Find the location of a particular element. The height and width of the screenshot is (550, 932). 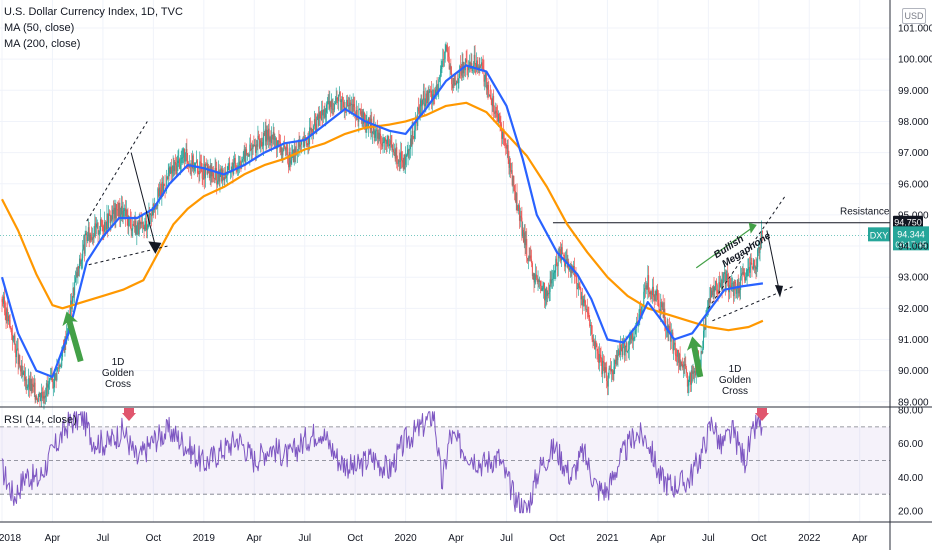

ma50-legend: MA (50, close) is located at coordinates (39, 28).